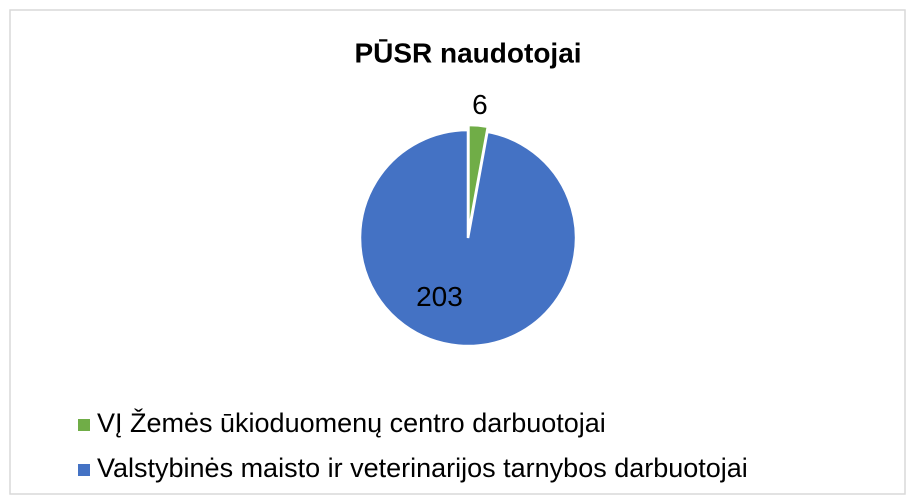 This screenshot has height=504, width=916. I want to click on data-label: 6, so click(480, 104).